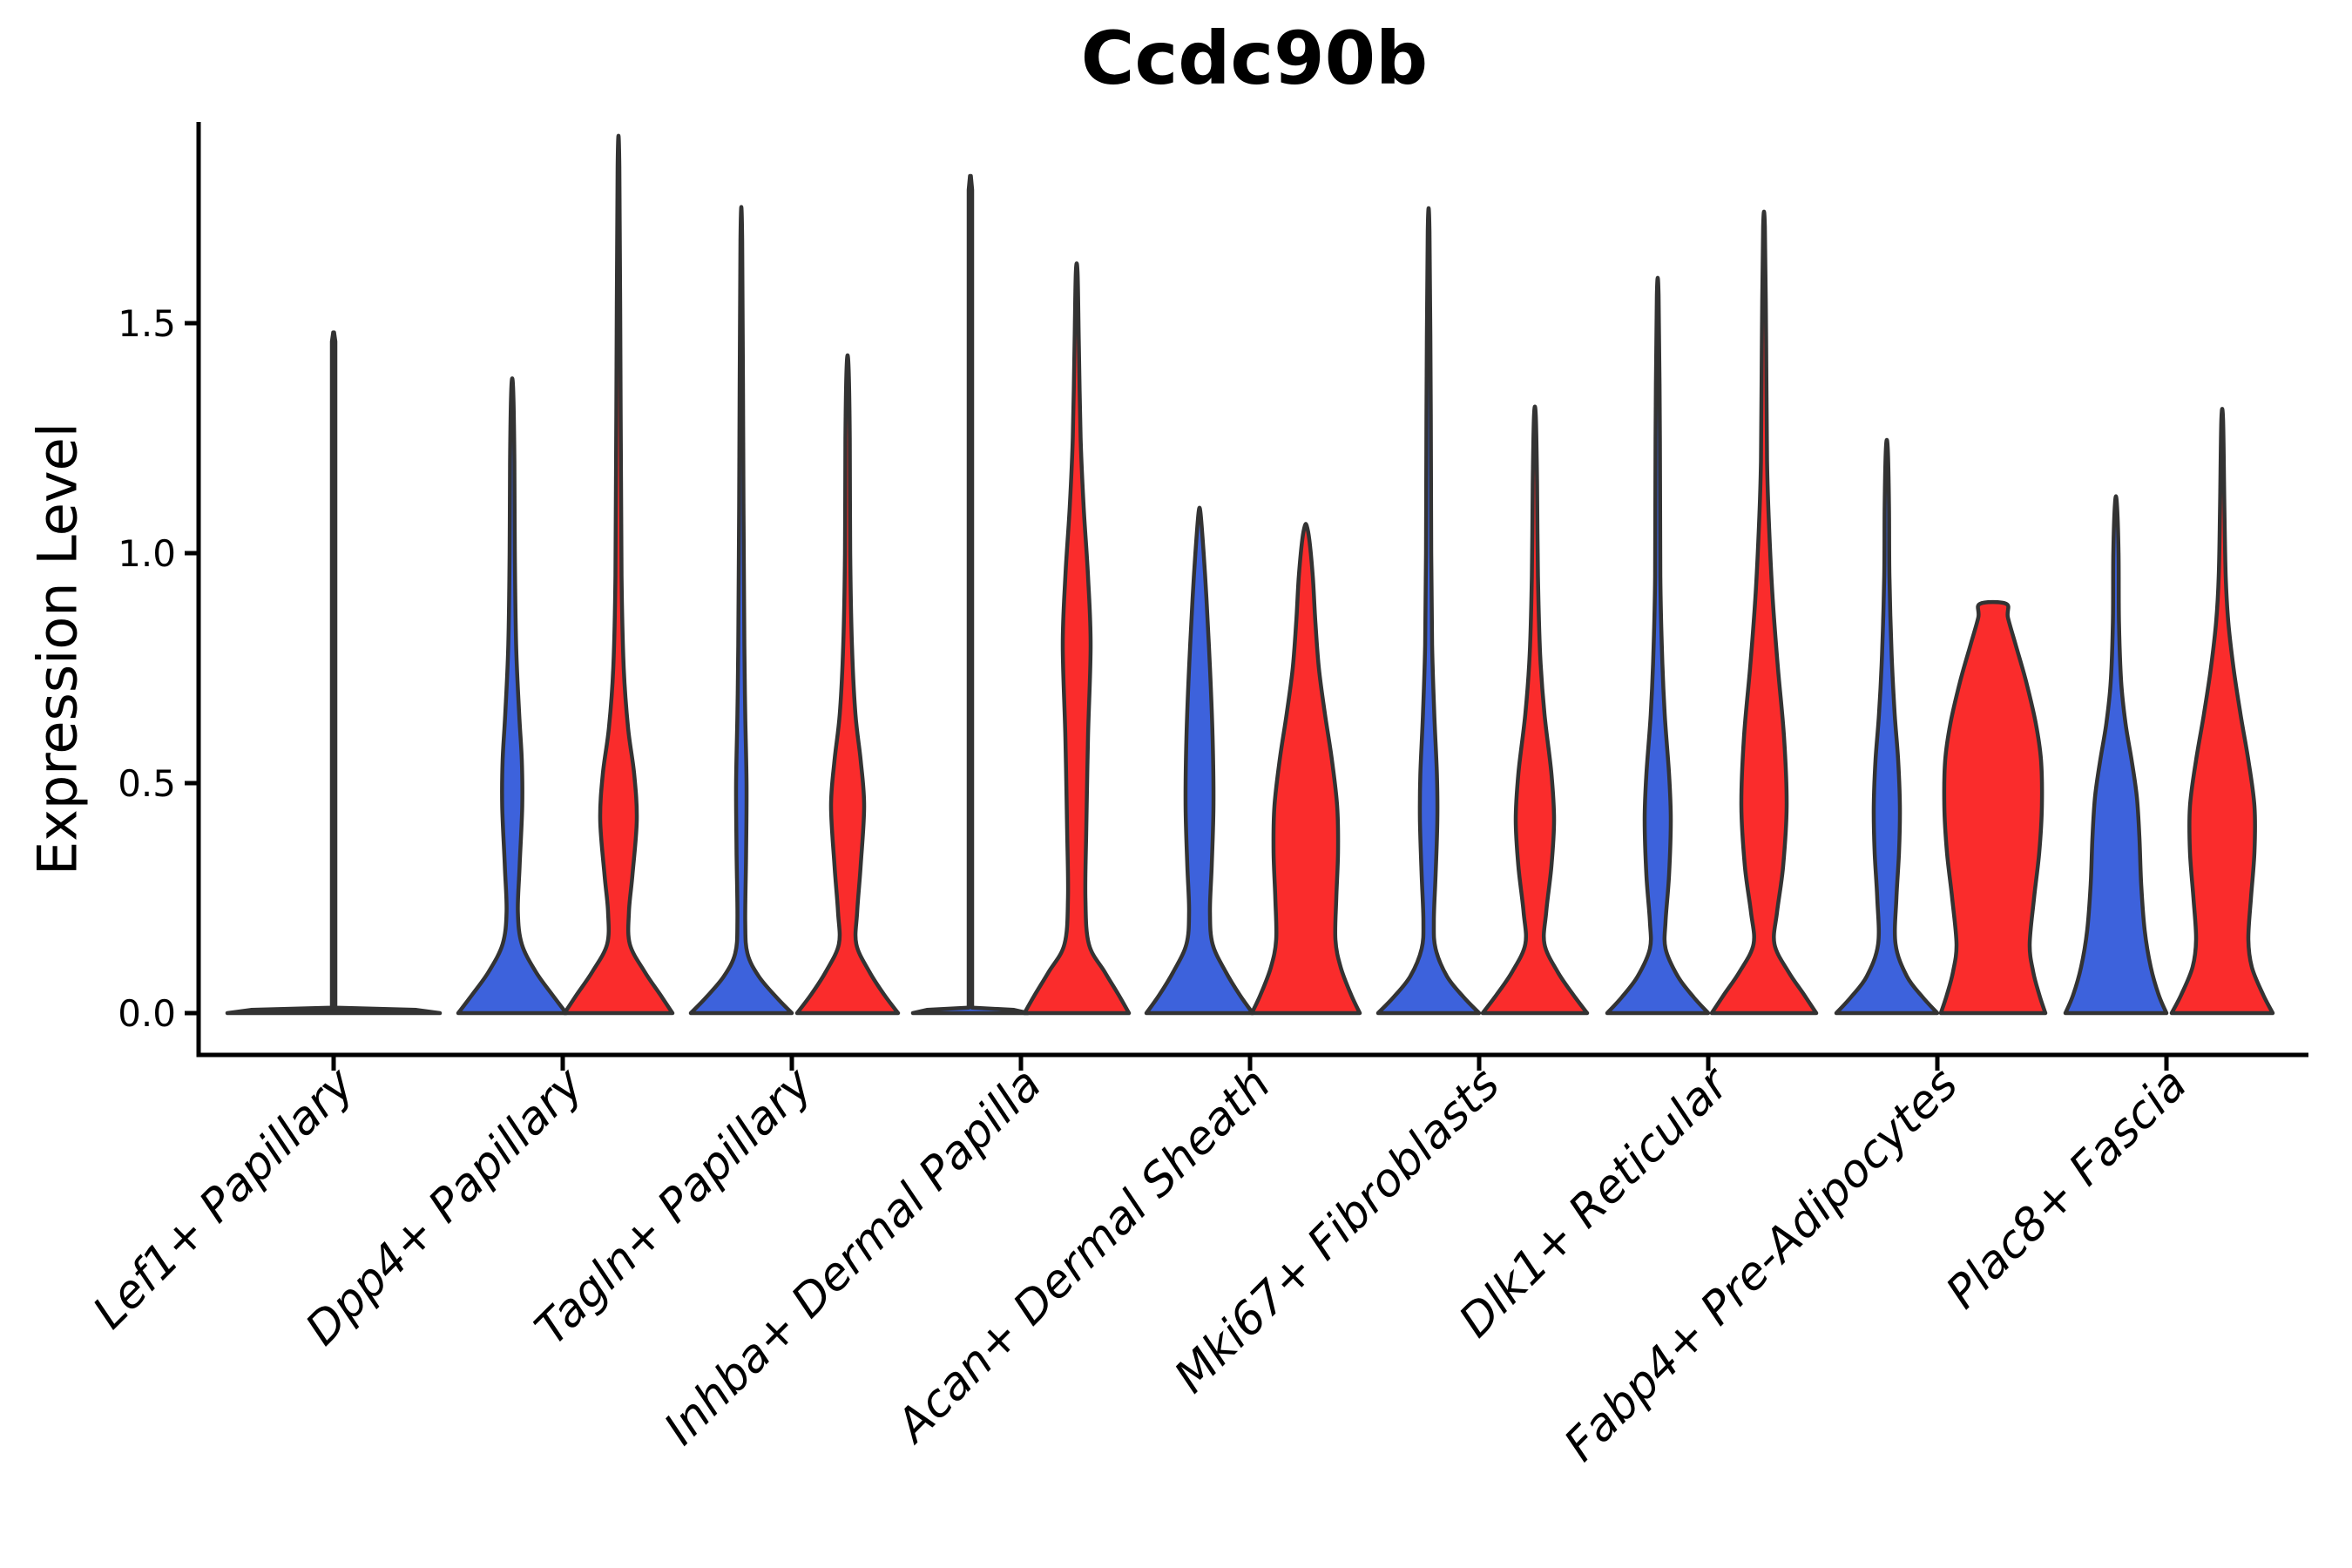 The width and height of the screenshot is (2352, 1568). What do you see at coordinates (1762, 1265) in the screenshot?
I see `x-category-label: Fabp4+ Pre-Adipocytes` at bounding box center [1762, 1265].